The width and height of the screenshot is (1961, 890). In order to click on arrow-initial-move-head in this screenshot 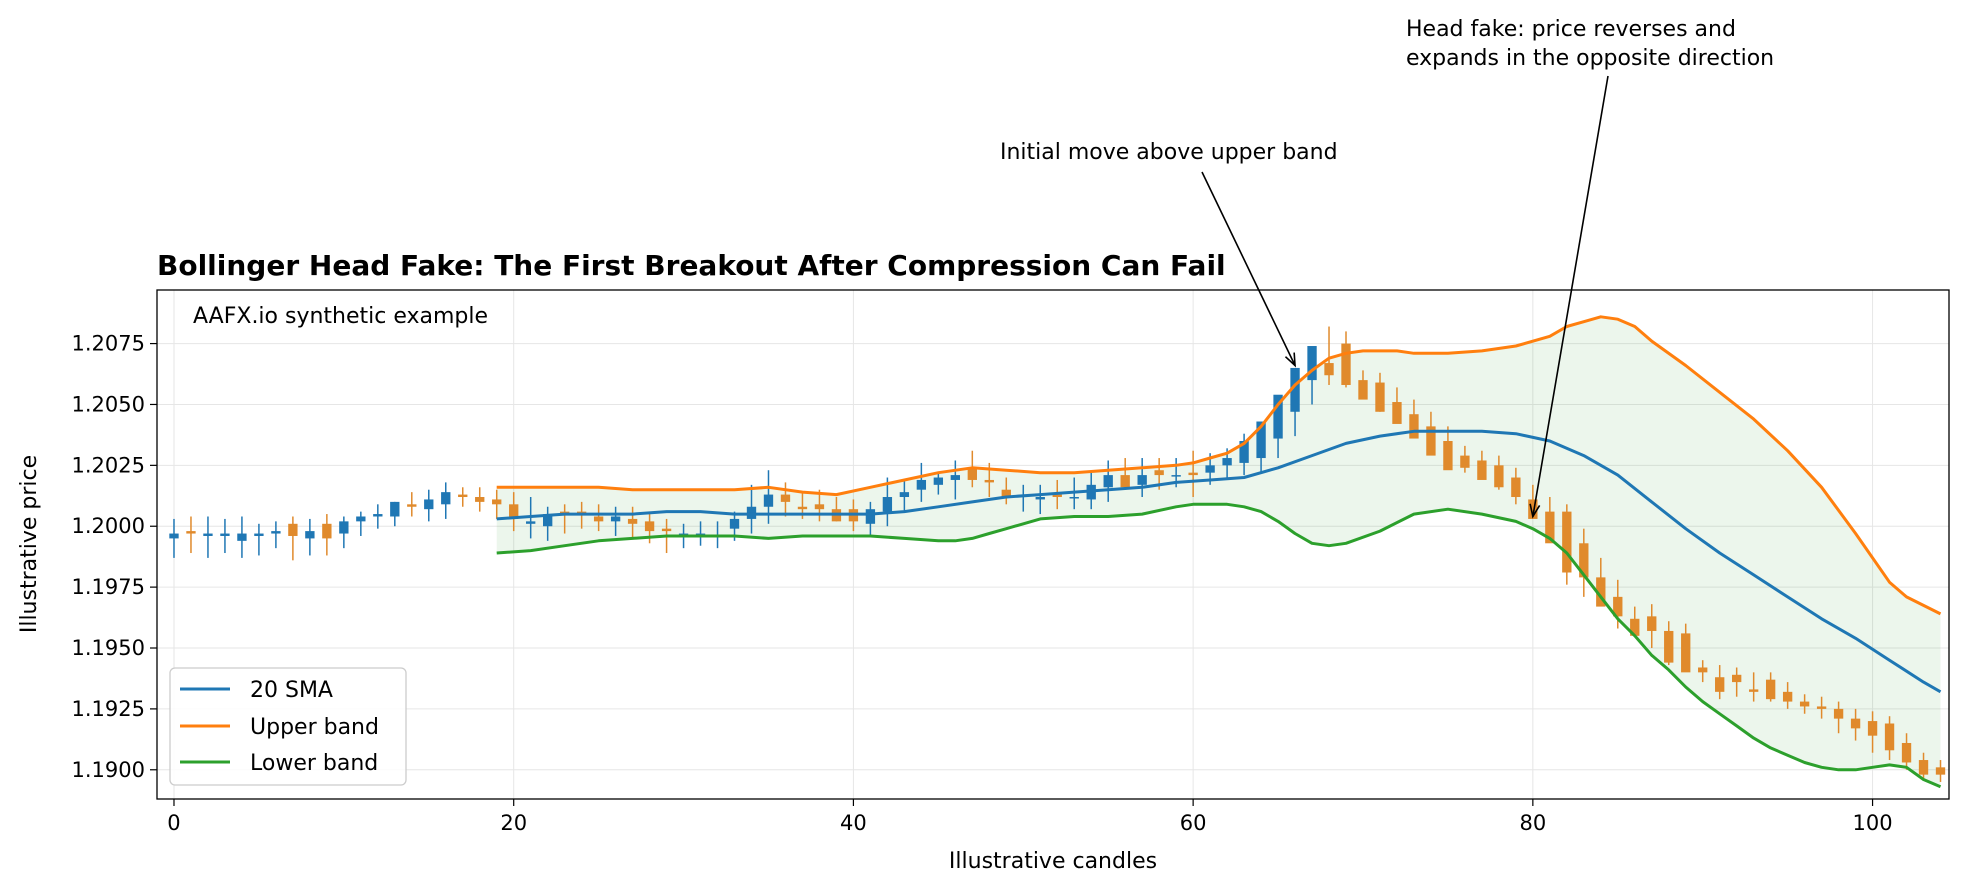, I will do `click(1290, 360)`.